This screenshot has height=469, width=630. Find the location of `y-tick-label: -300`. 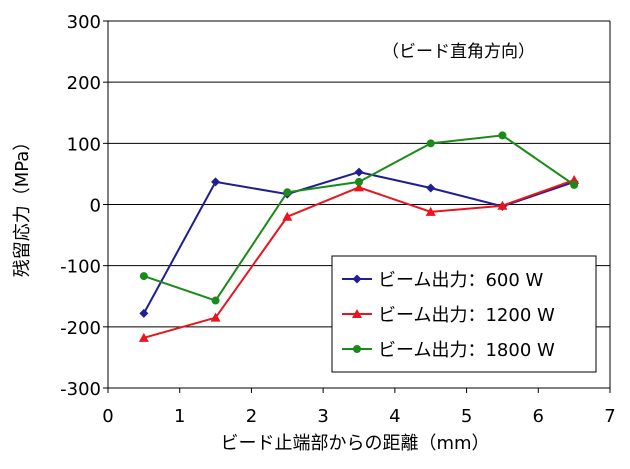

y-tick-label: -300 is located at coordinates (80, 389).